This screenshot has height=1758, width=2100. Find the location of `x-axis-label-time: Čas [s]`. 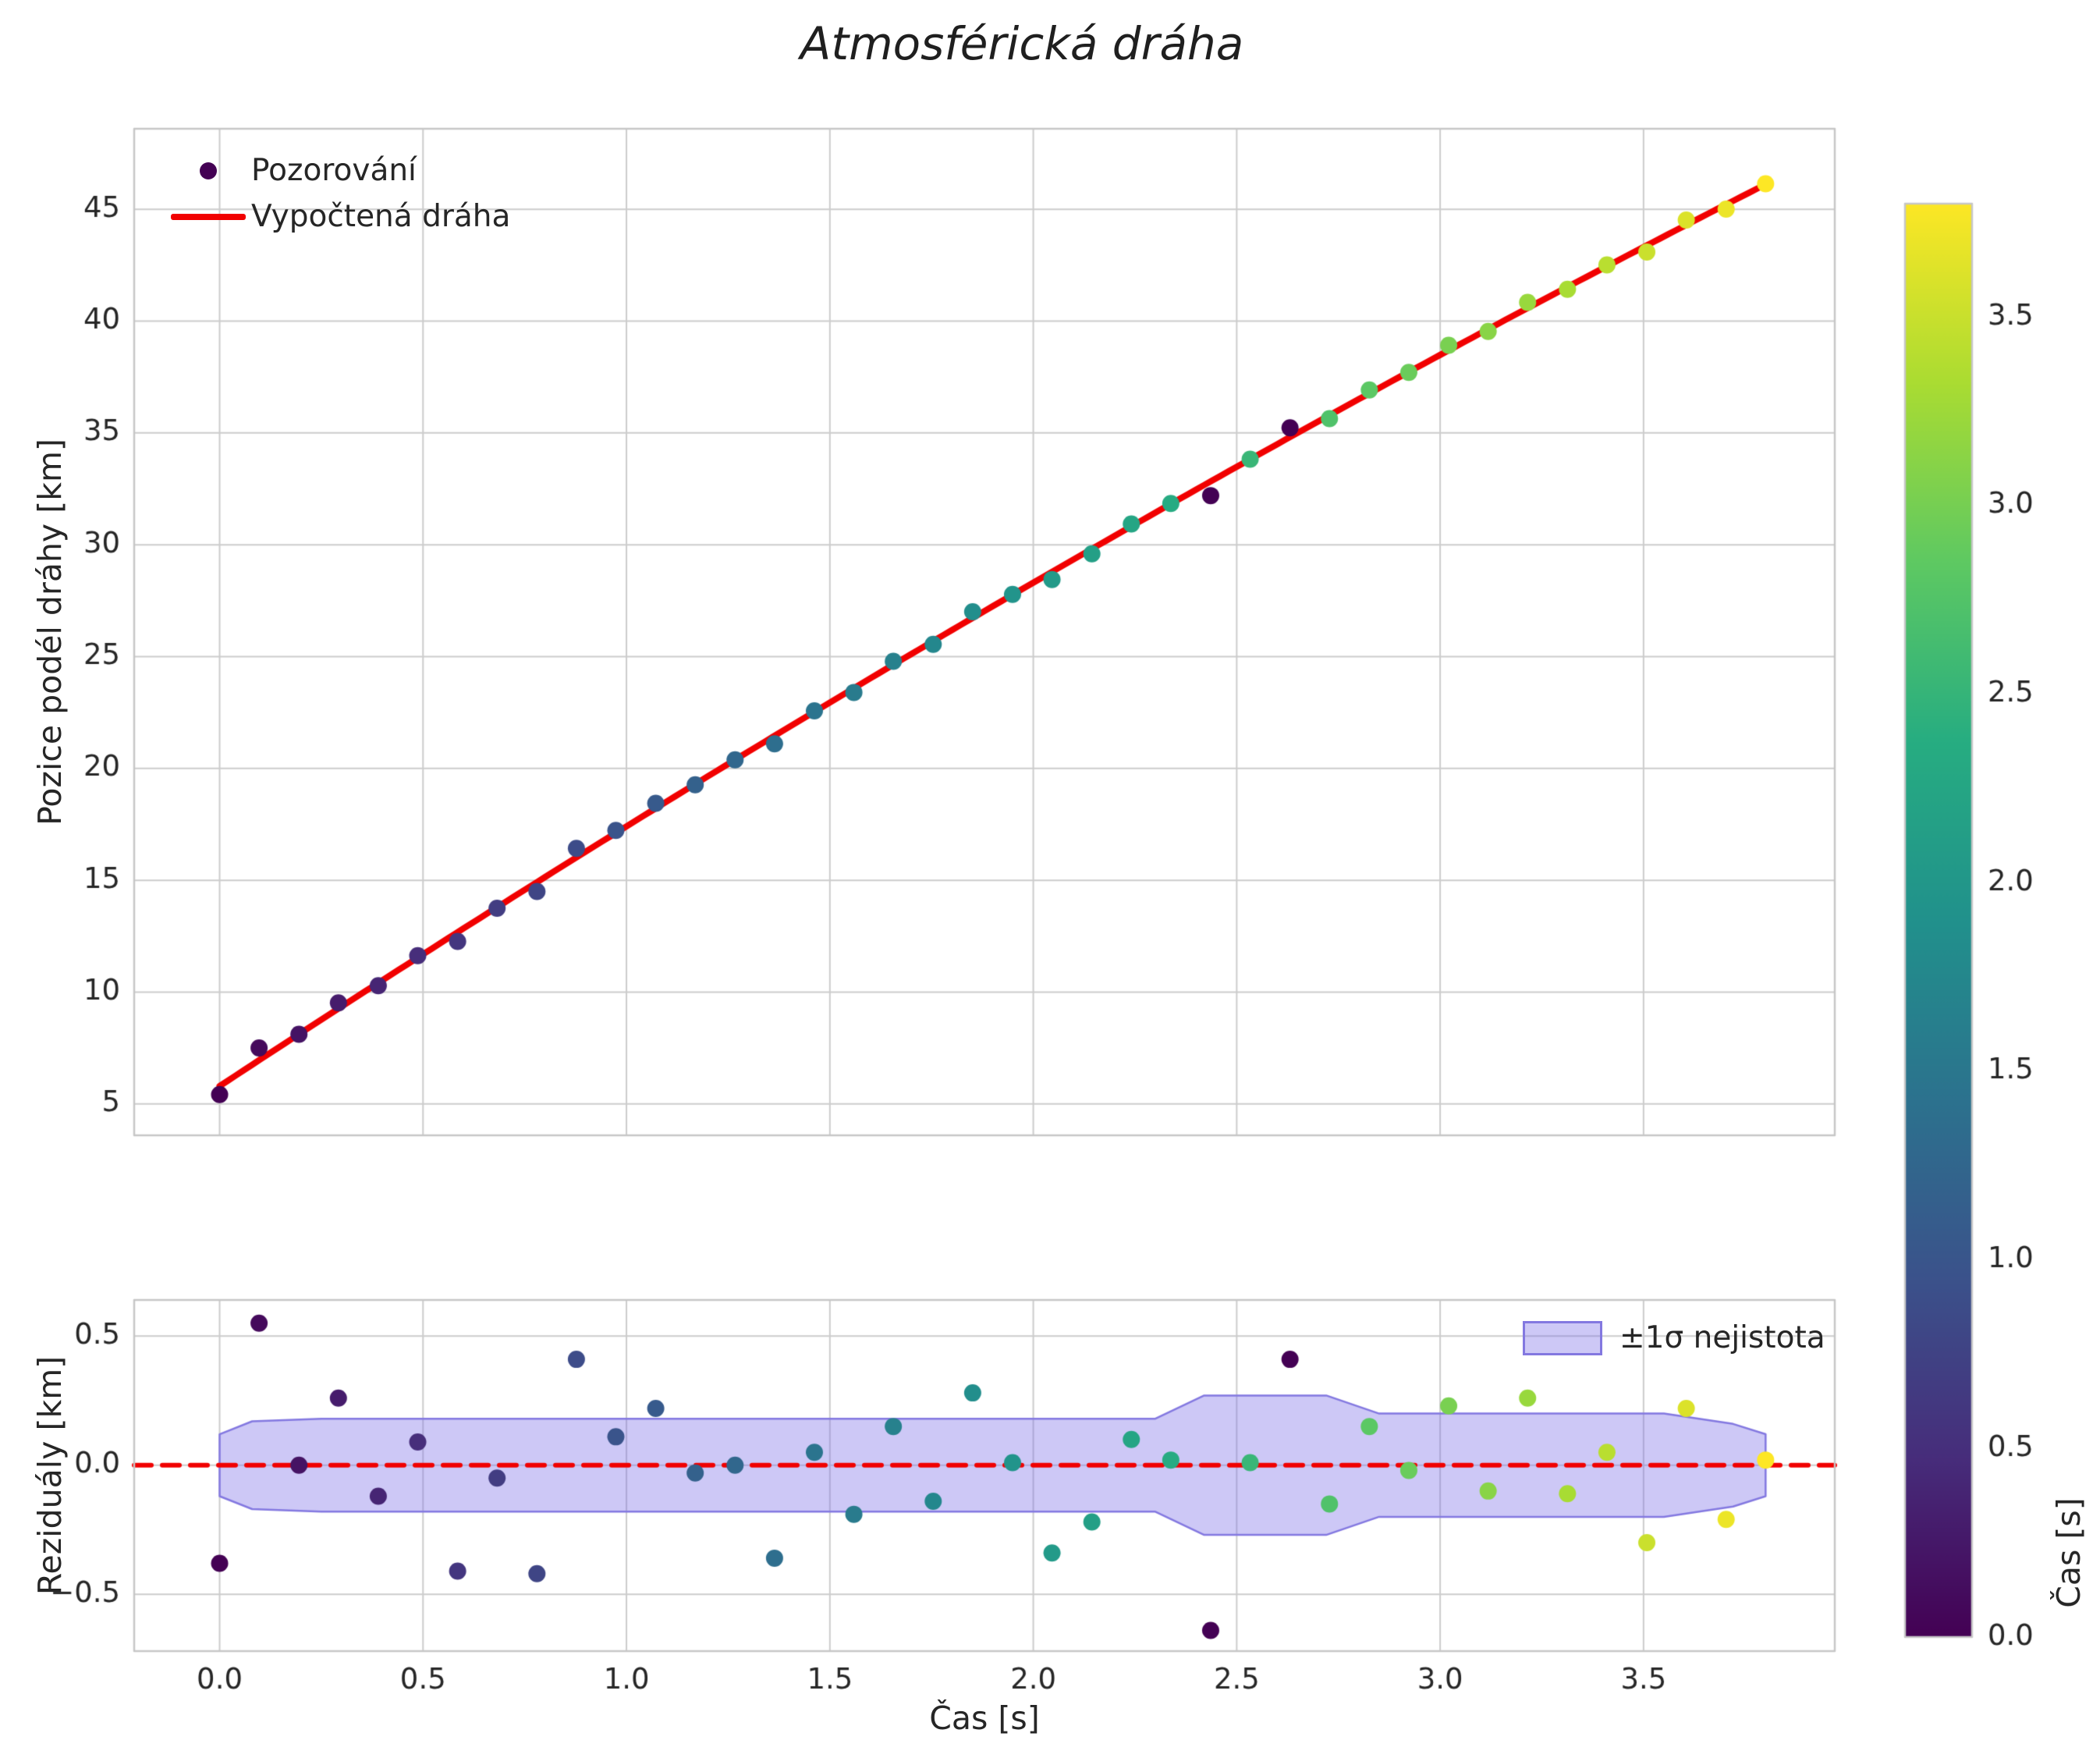

x-axis-label-time: Čas [s] is located at coordinates (984, 1718).